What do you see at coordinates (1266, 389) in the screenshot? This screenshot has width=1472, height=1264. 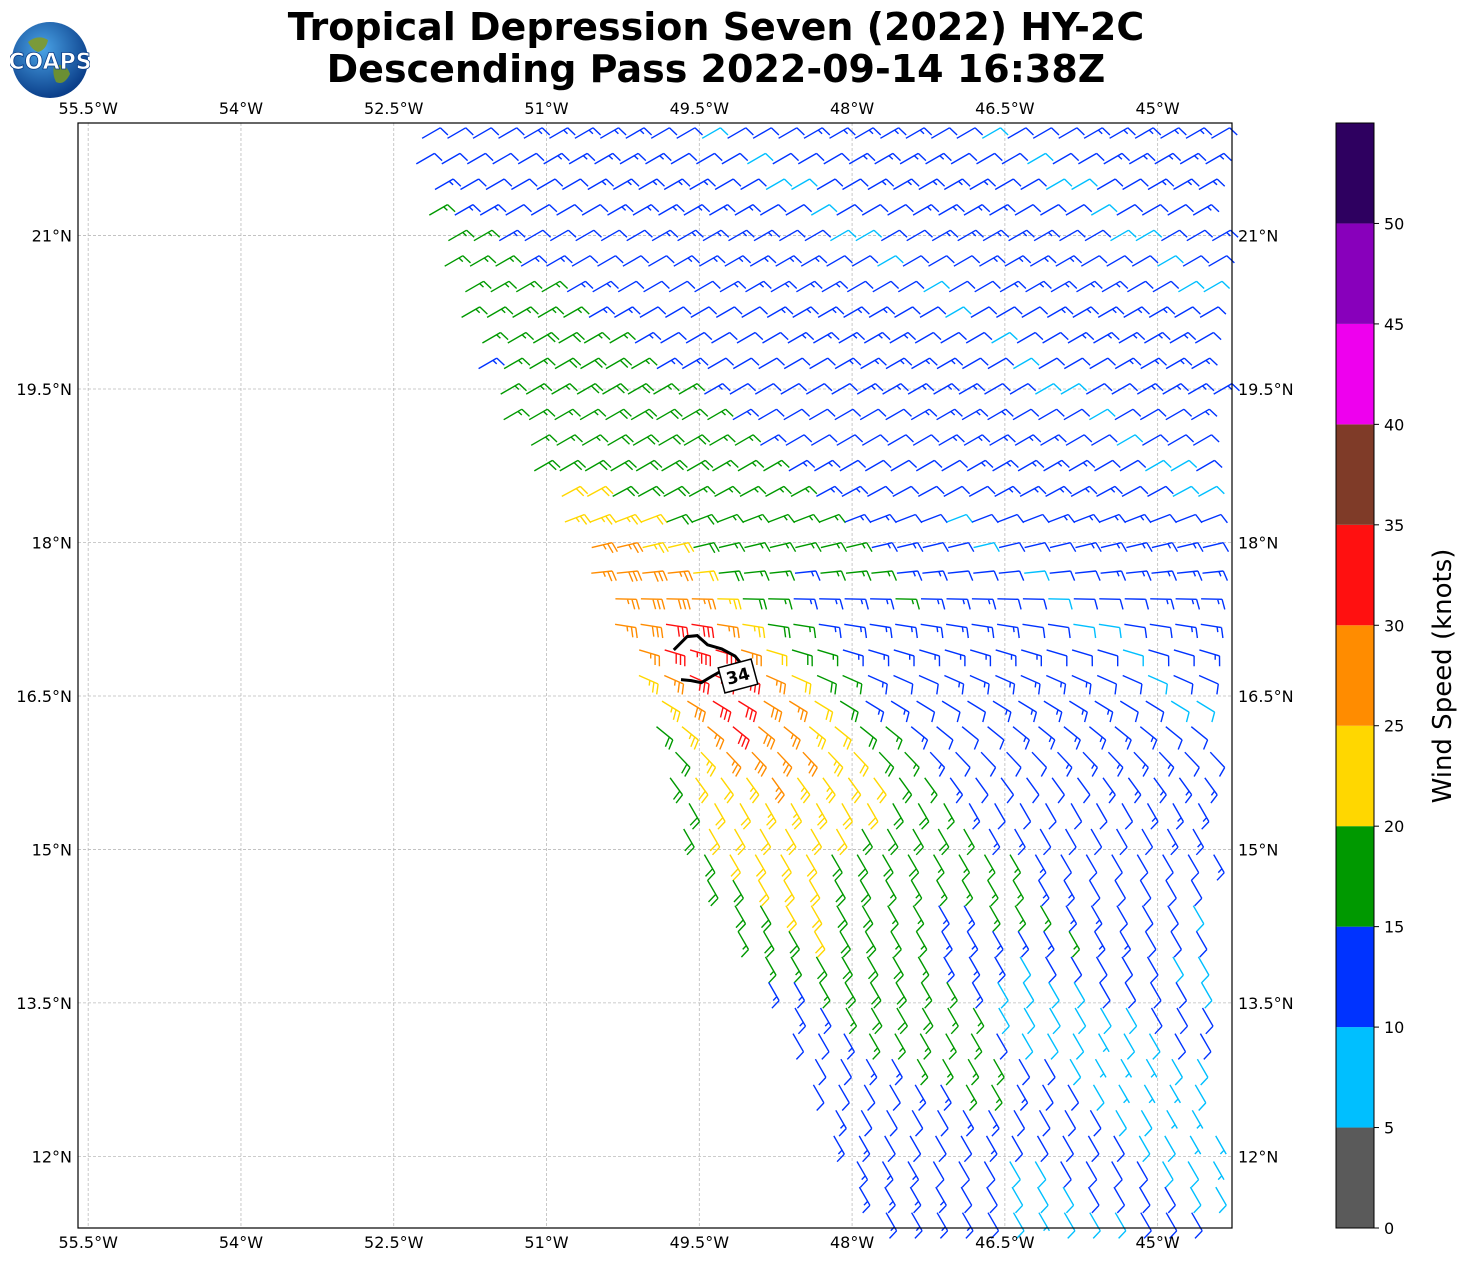 I see `y-tick-label-right: 19.5°N` at bounding box center [1266, 389].